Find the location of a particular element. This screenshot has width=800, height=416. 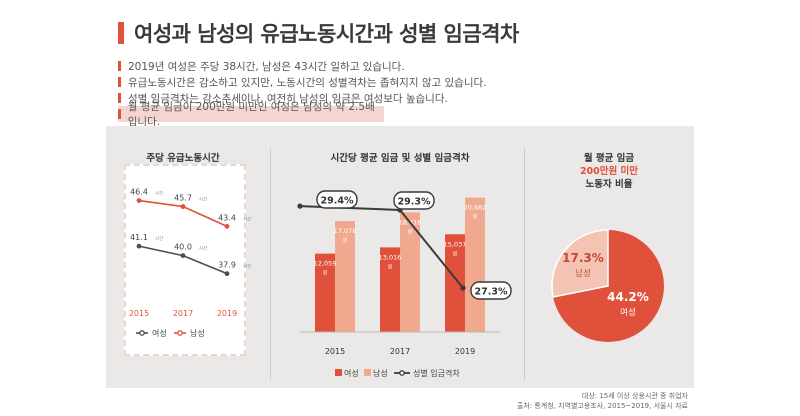

footnote-source: 출처: 통계청, 지역별고용조사, 2015~2019, 서울시 자료 is located at coordinates (602, 406).